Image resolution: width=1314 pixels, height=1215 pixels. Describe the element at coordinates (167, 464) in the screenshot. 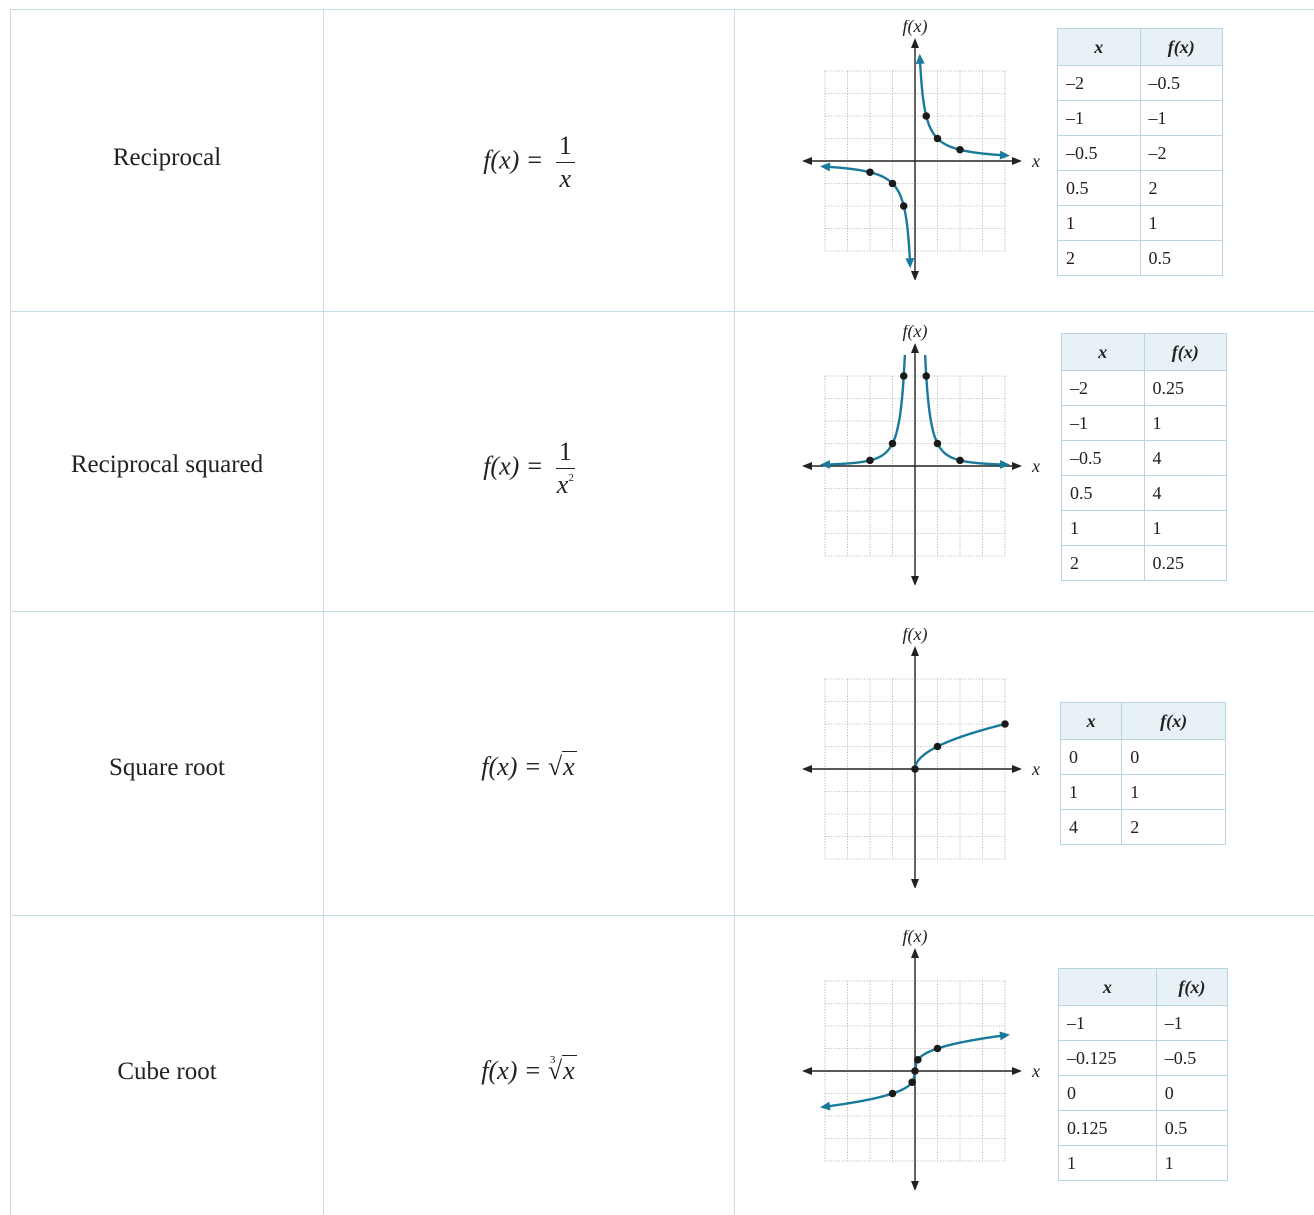

I see `function-name: Reciprocal squared` at that location.